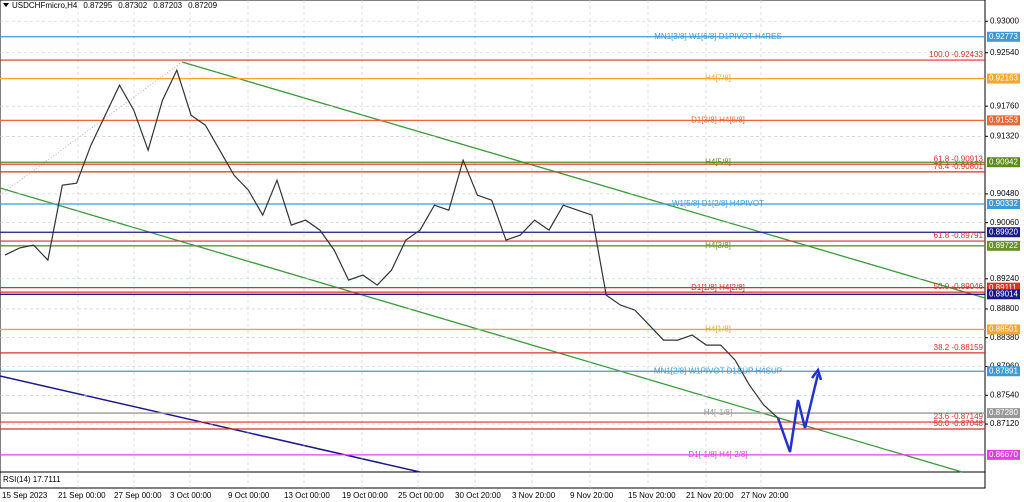 The width and height of the screenshot is (1024, 502). Describe the element at coordinates (191, 495) in the screenshot. I see `x-tick-label: 3 Oct 00:00` at that location.